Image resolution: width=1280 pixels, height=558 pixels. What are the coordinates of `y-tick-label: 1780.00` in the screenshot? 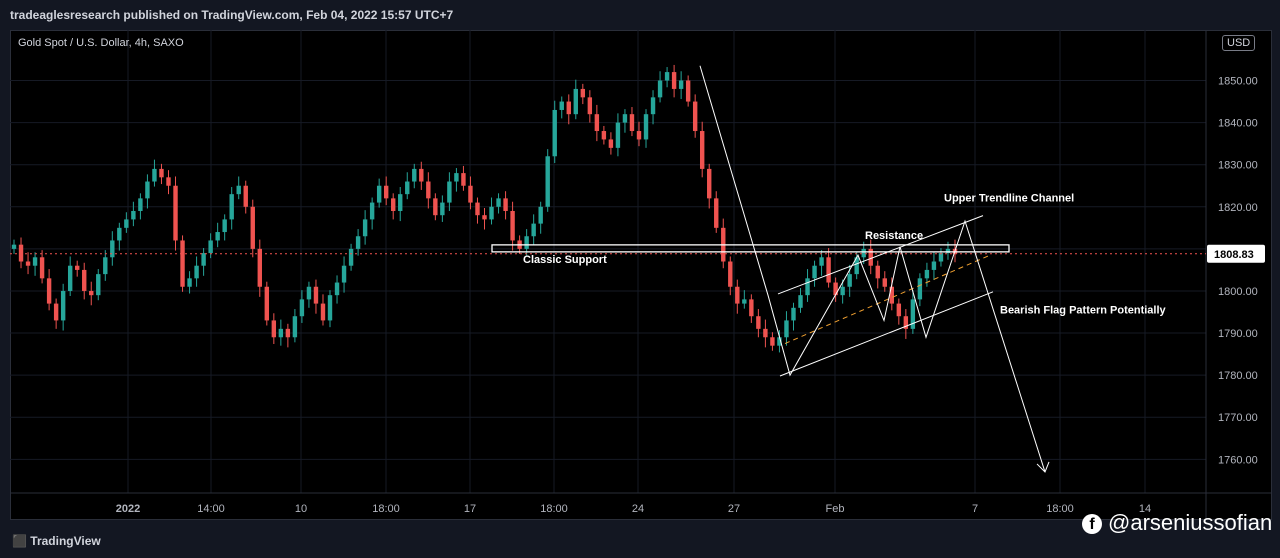 It's located at (1238, 376).